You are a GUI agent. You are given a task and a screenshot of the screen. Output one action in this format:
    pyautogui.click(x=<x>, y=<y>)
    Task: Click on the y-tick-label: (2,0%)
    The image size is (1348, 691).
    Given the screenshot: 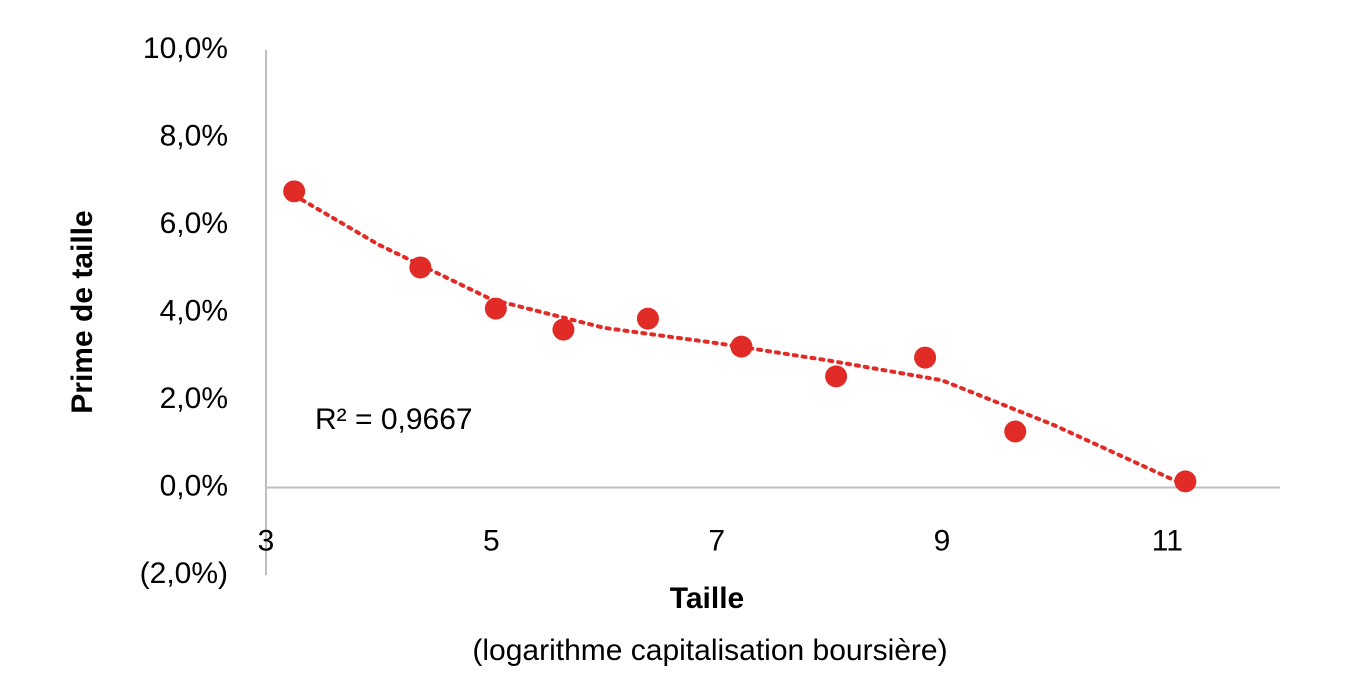 What is the action you would take?
    pyautogui.click(x=184, y=573)
    